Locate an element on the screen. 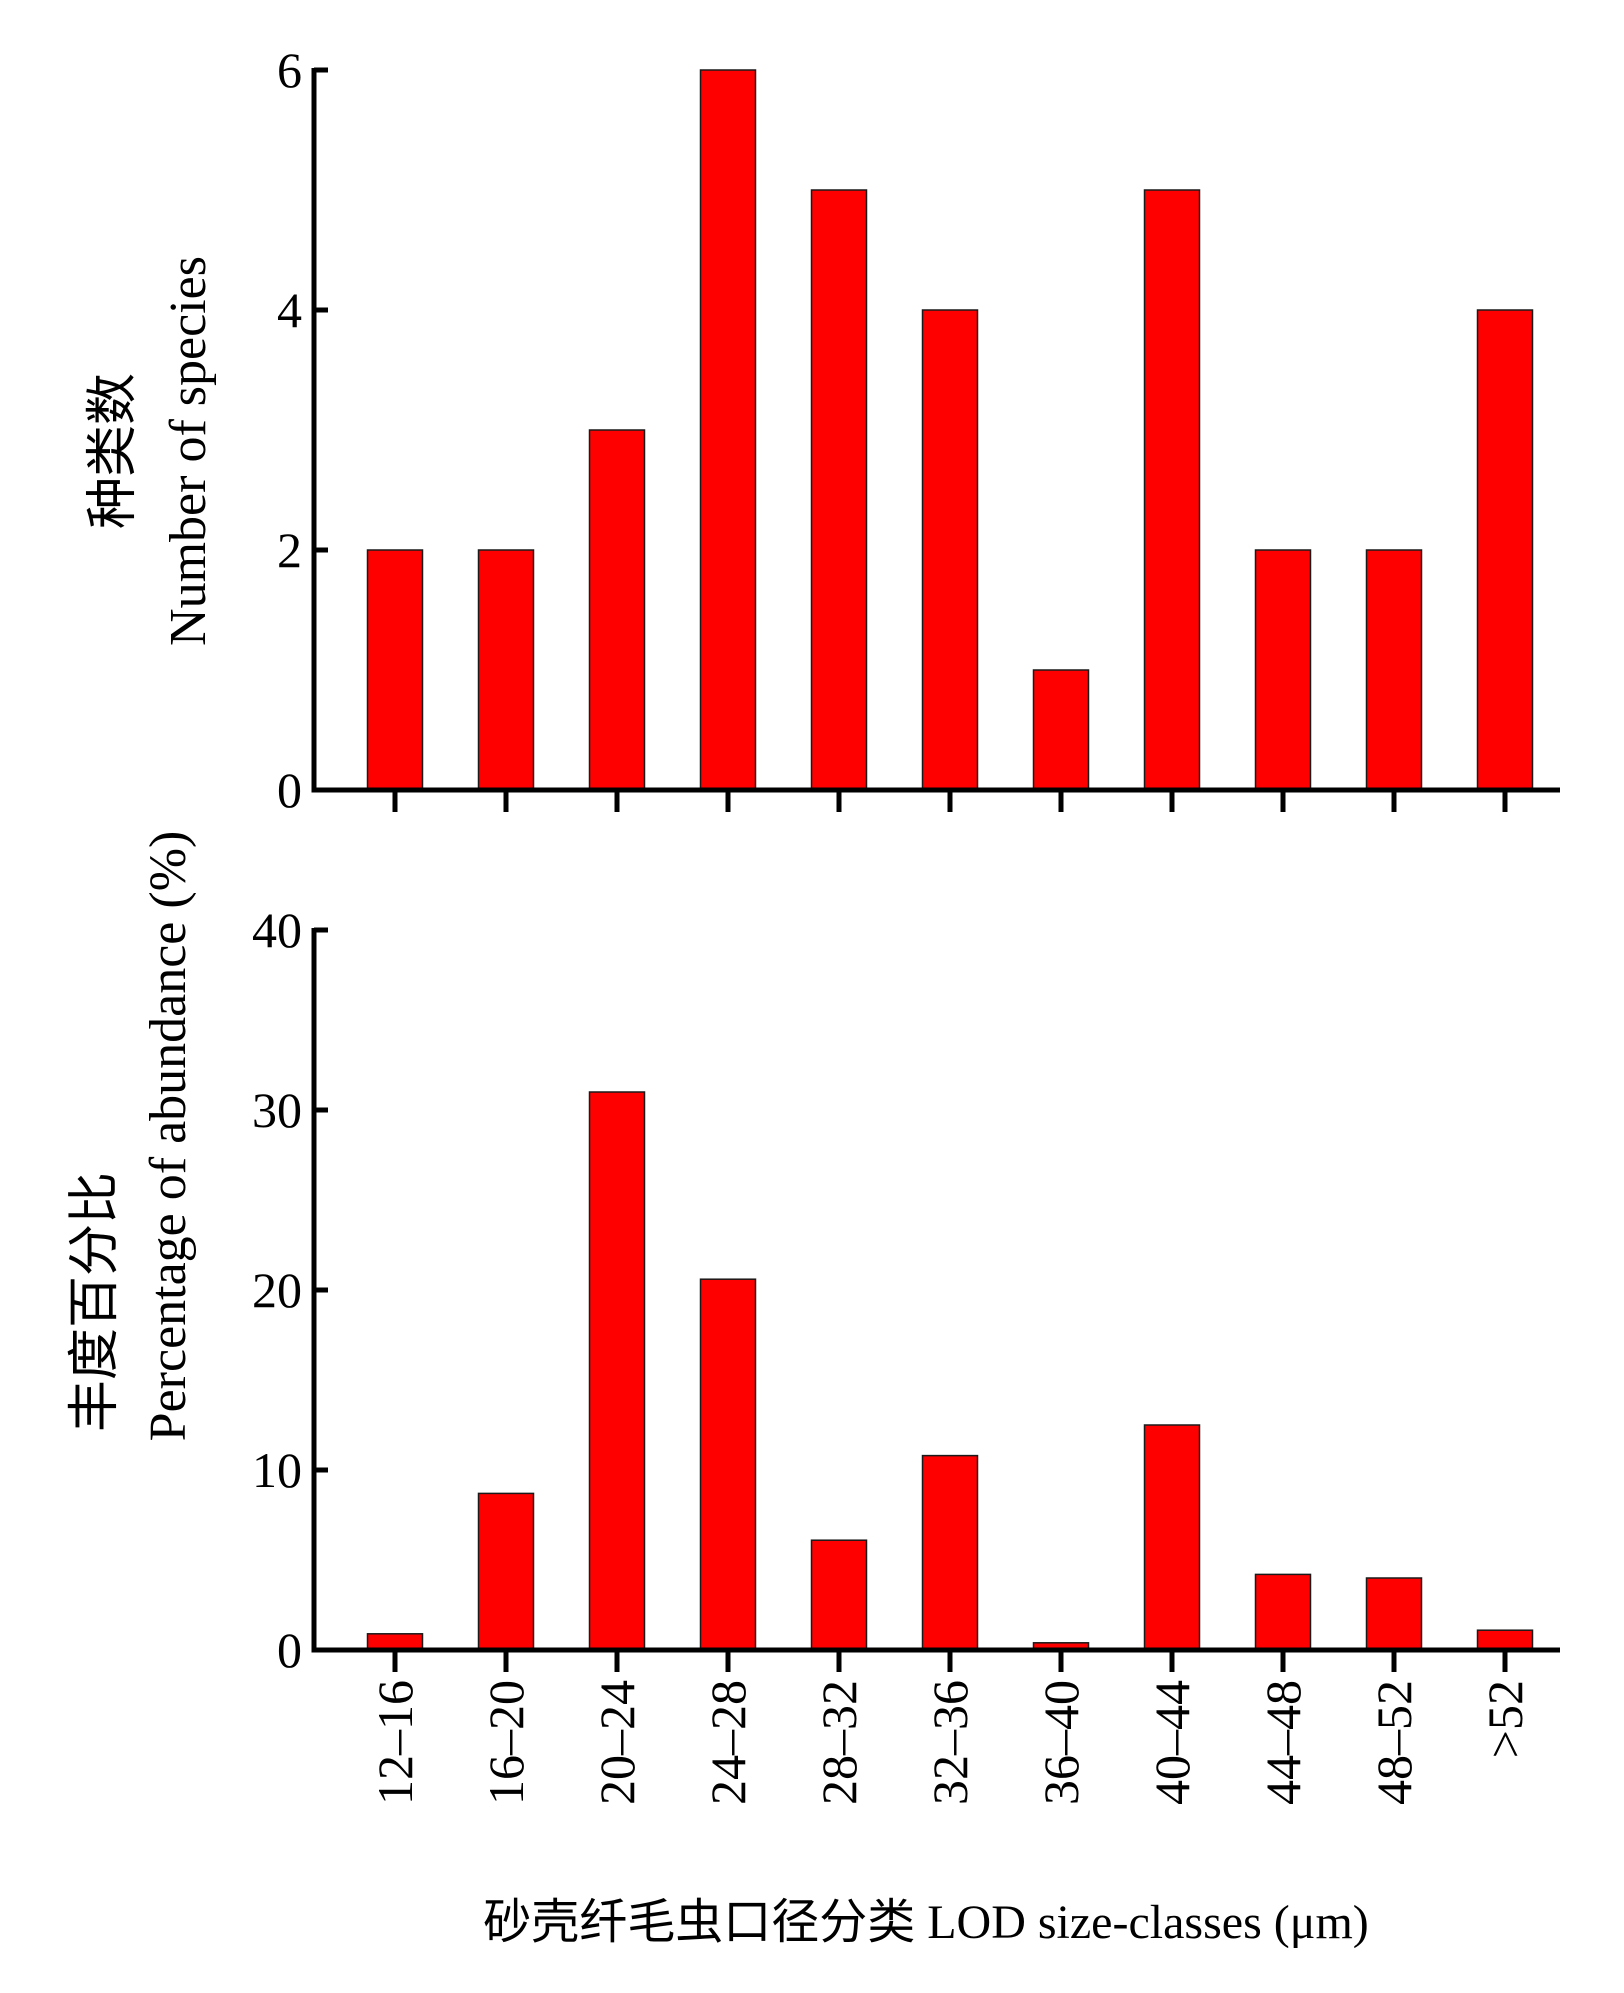 This screenshot has height=1993, width=1624. y-tick-label: 30 is located at coordinates (277, 1110).